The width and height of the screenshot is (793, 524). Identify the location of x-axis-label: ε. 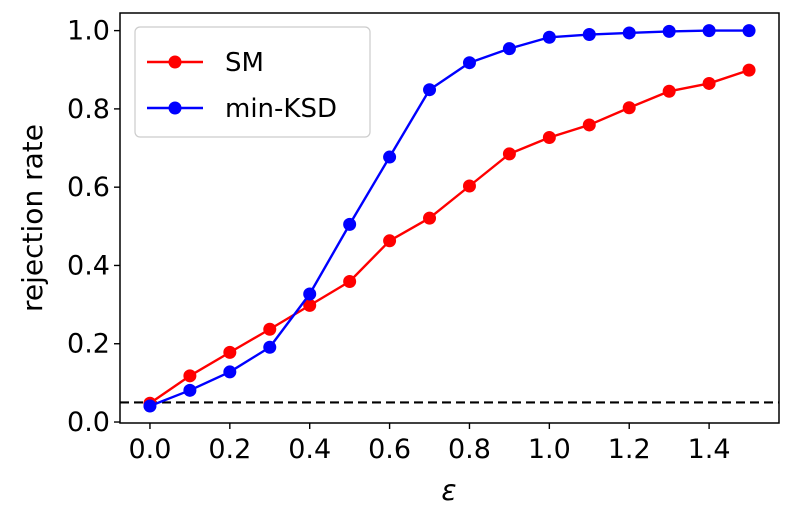
(448, 490).